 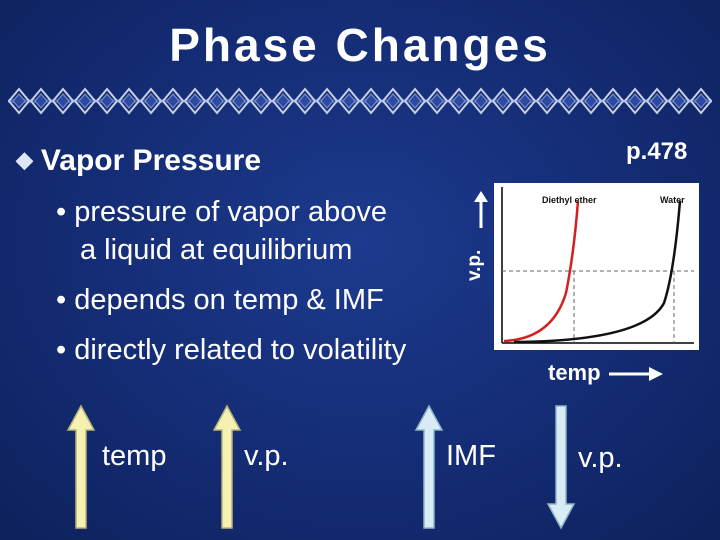 What do you see at coordinates (569, 200) in the screenshot?
I see `diethyl-ether-label: Diethyl ether` at bounding box center [569, 200].